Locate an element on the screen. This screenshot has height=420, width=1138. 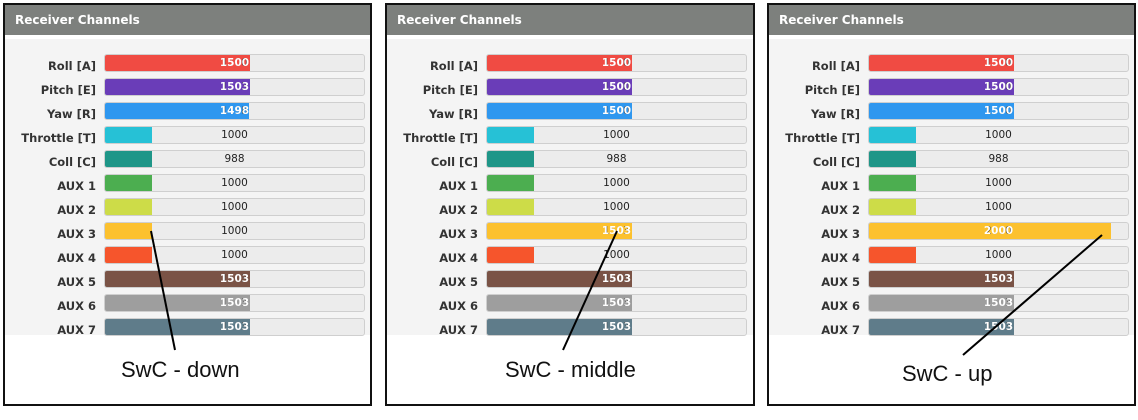
channel-row: AUX 3 2000 2000 is located at coordinates (951, 234).